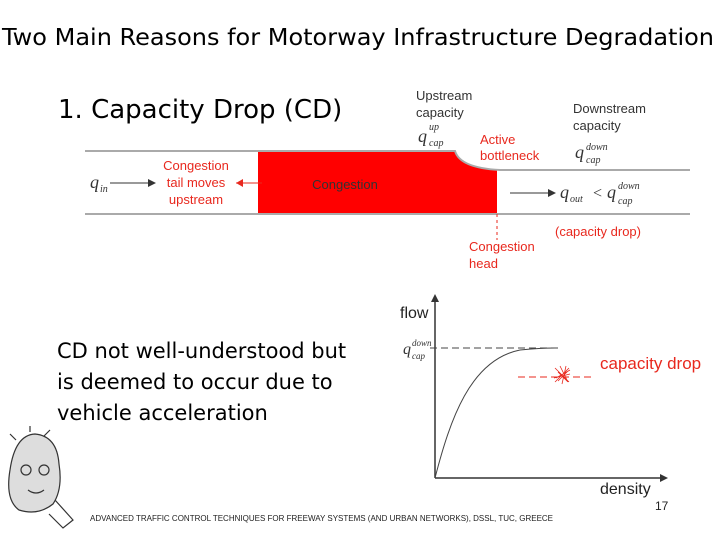 The width and height of the screenshot is (720, 540). What do you see at coordinates (562, 375) in the screenshot?
I see `measurement-cluster` at bounding box center [562, 375].